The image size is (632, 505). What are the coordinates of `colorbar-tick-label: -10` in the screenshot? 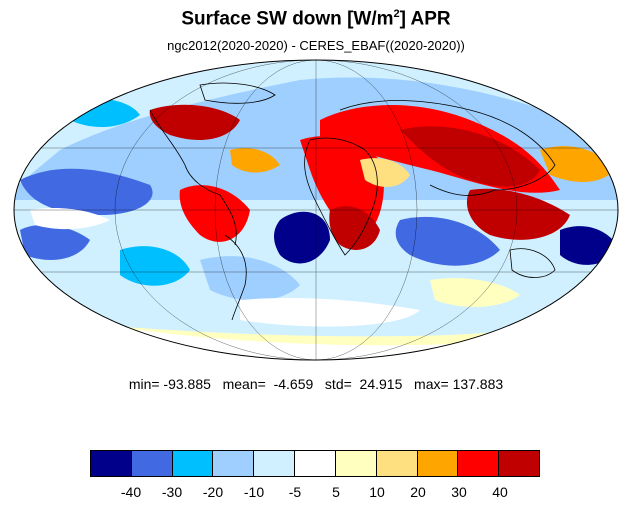 It's located at (254, 492).